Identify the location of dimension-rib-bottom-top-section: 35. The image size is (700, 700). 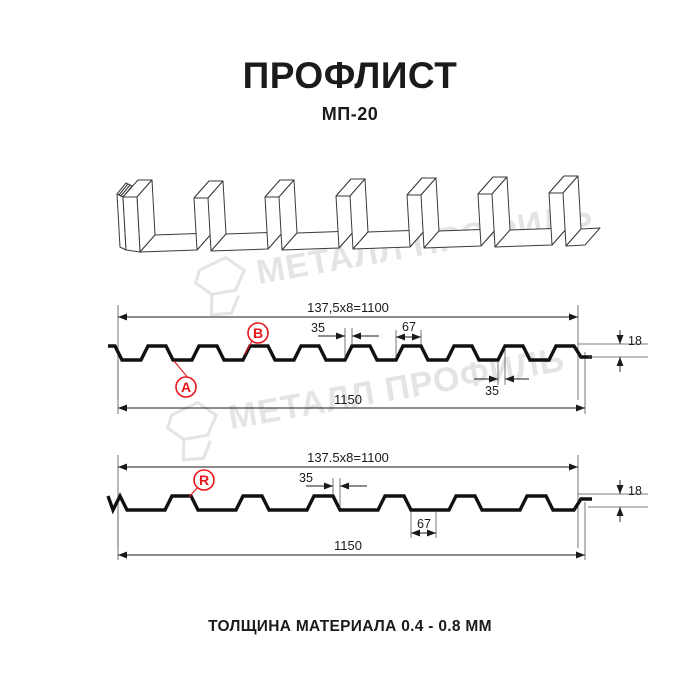
(501, 373).